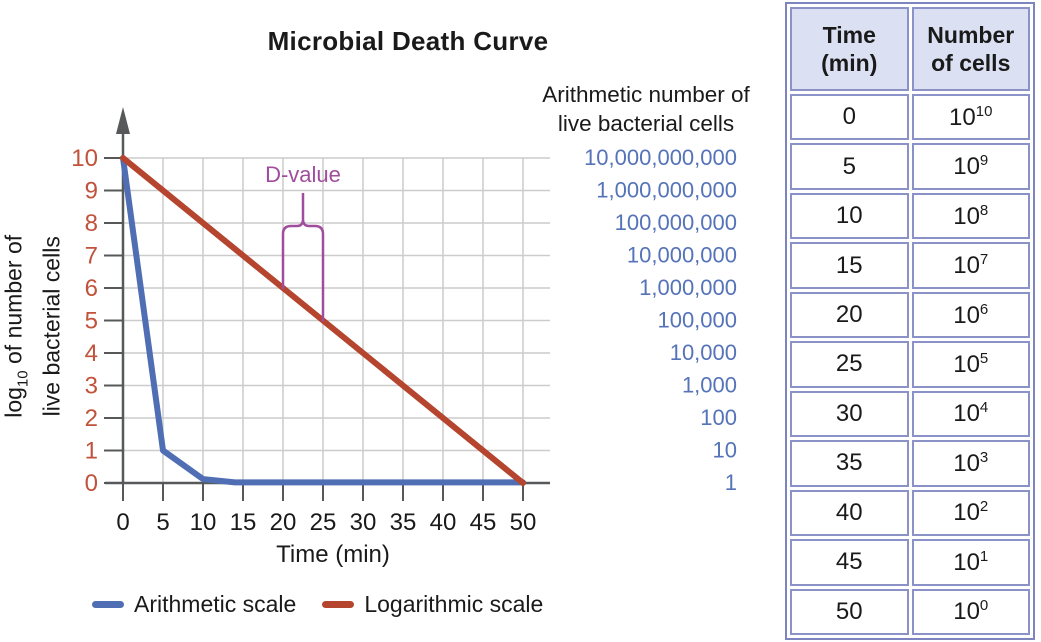 The image size is (1041, 642). What do you see at coordinates (91, 353) in the screenshot?
I see `y-tick-label: 4` at bounding box center [91, 353].